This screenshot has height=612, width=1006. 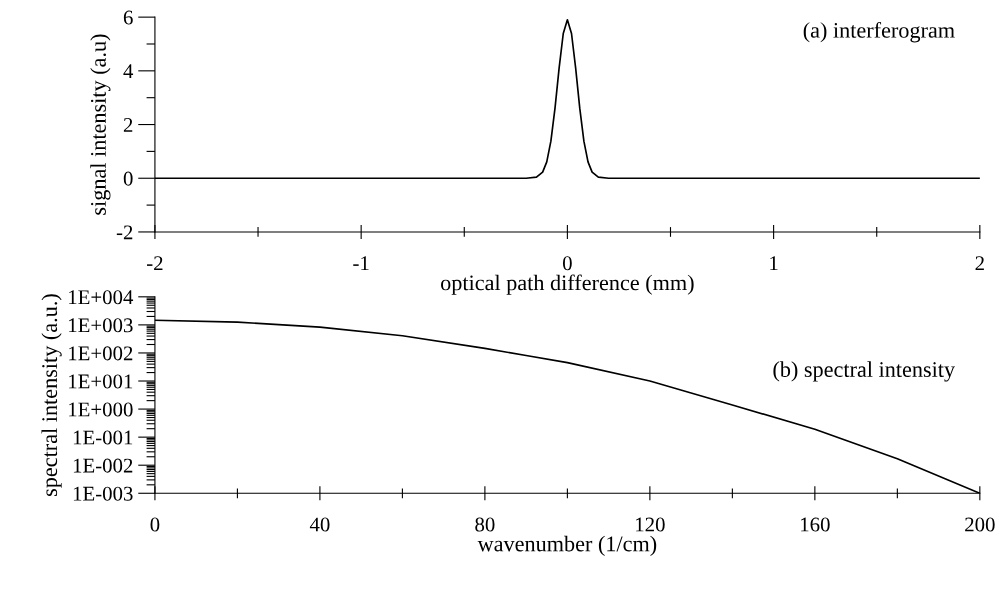 What do you see at coordinates (879, 32) in the screenshot?
I see `annotation: (a) interferogram` at bounding box center [879, 32].